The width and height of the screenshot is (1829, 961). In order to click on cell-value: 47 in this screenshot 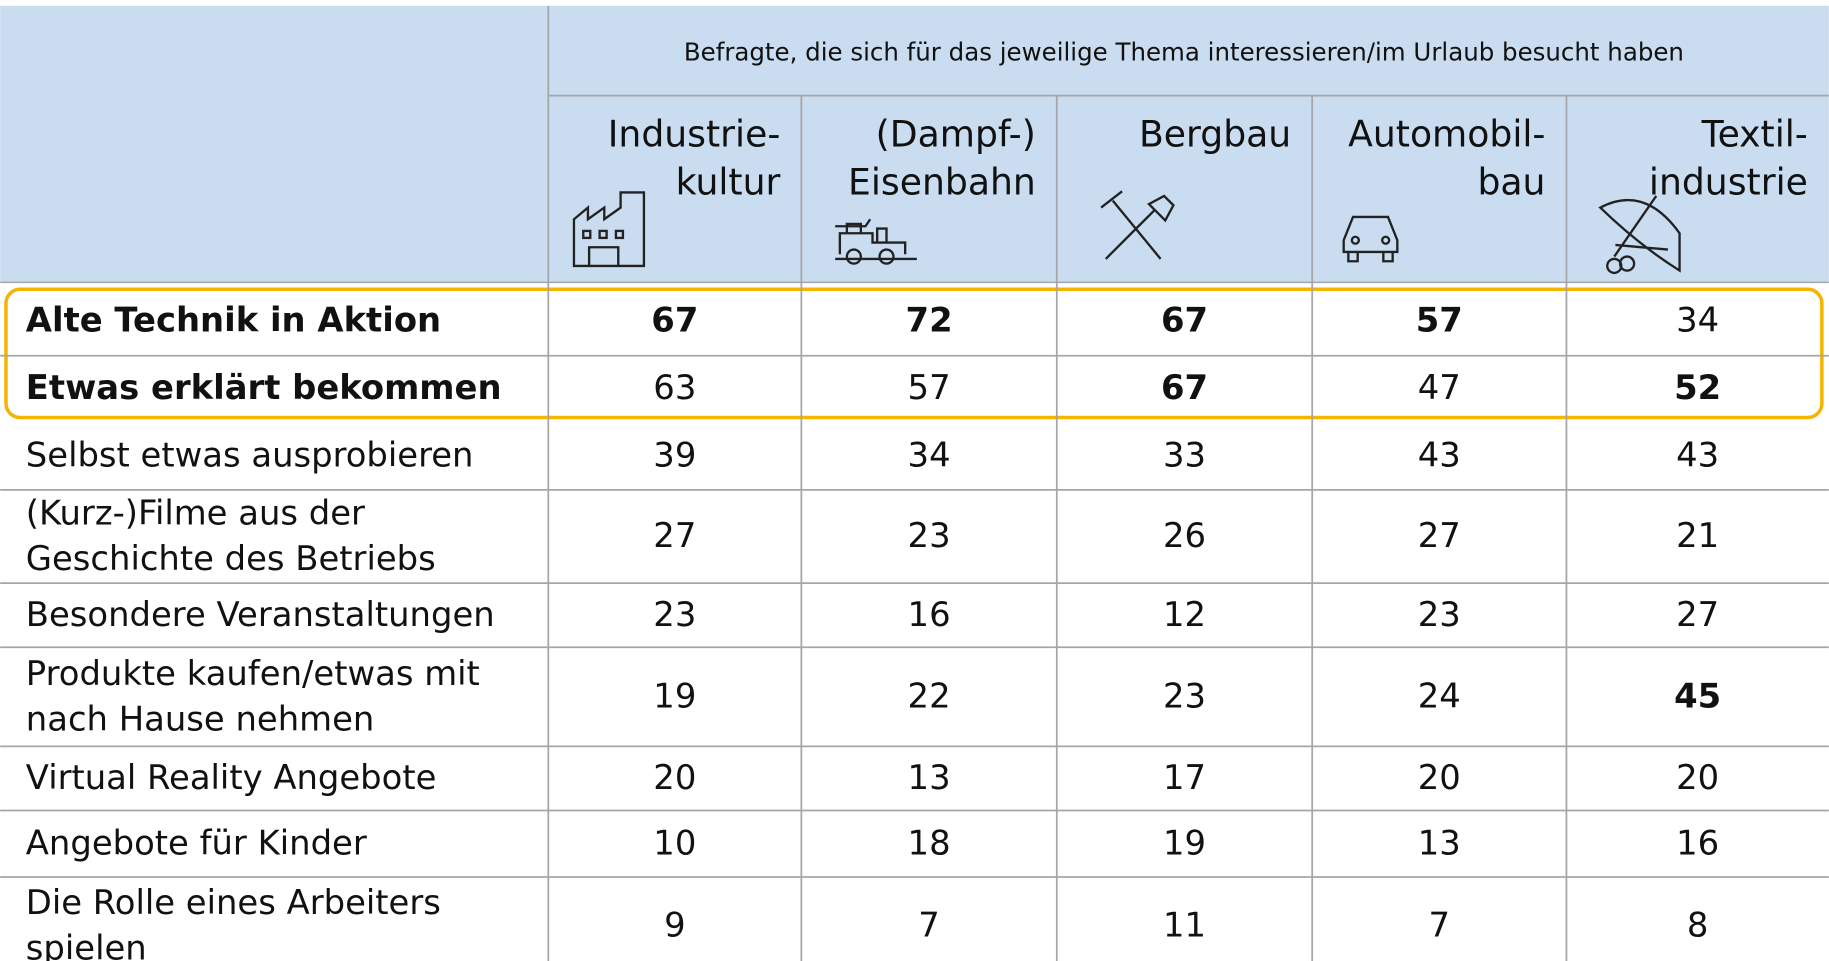, I will do `click(1439, 387)`.